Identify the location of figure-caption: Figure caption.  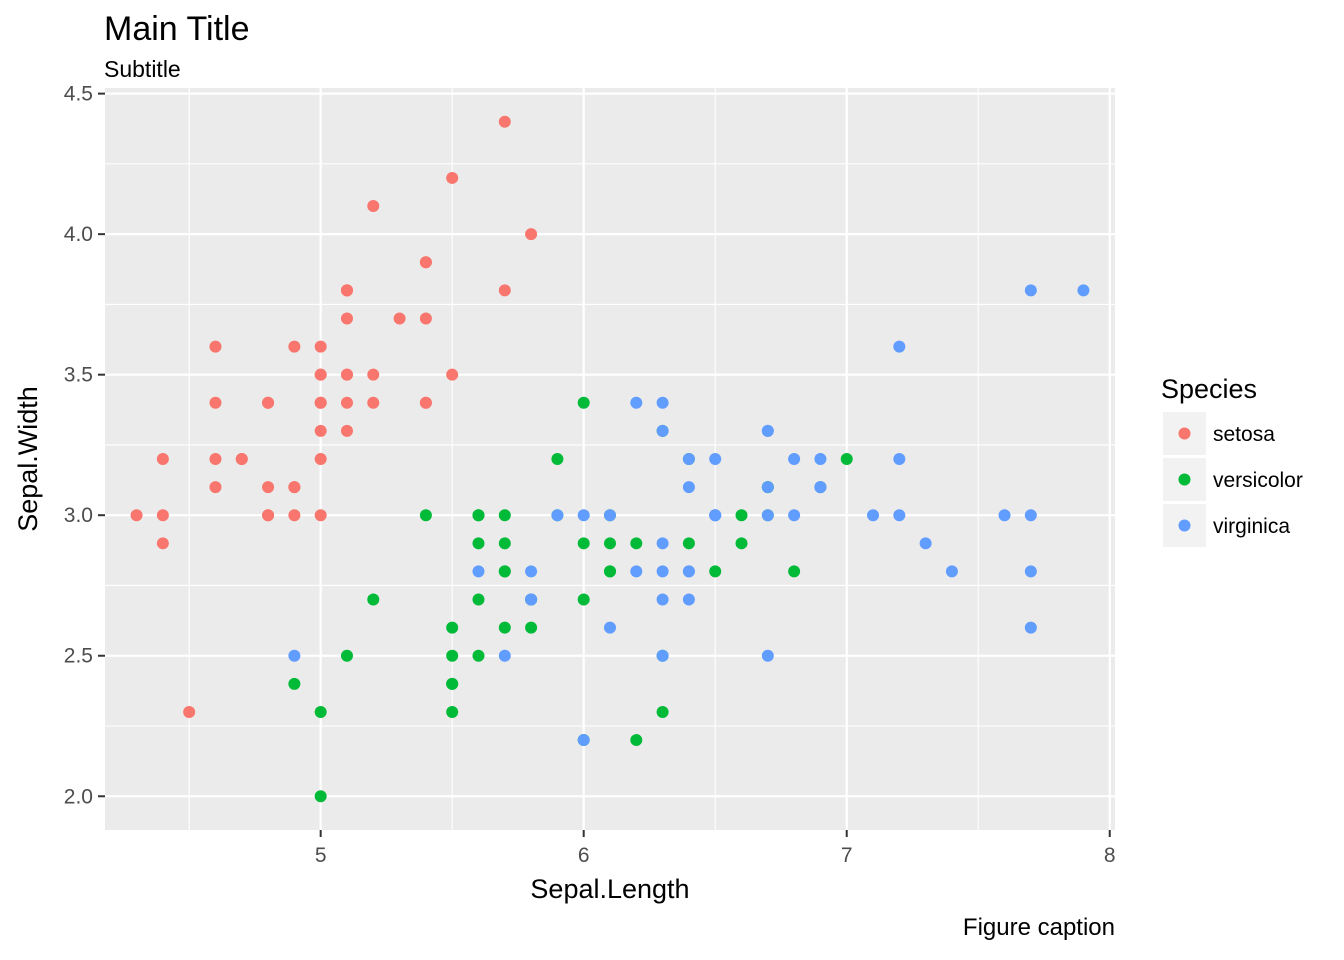
(1038, 927).